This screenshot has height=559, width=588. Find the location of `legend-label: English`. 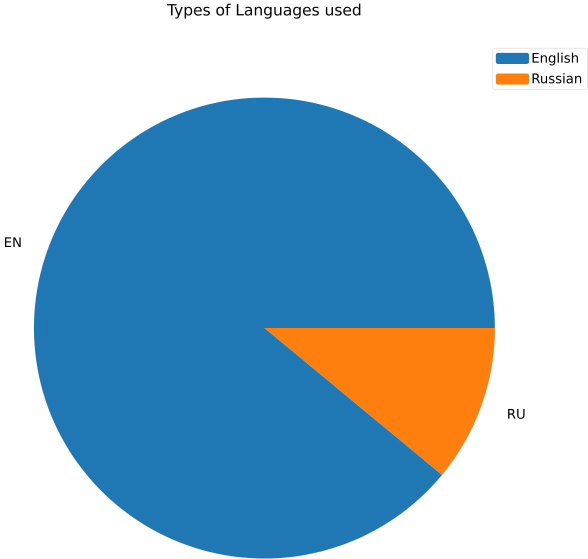

legend-label: English is located at coordinates (555, 59).